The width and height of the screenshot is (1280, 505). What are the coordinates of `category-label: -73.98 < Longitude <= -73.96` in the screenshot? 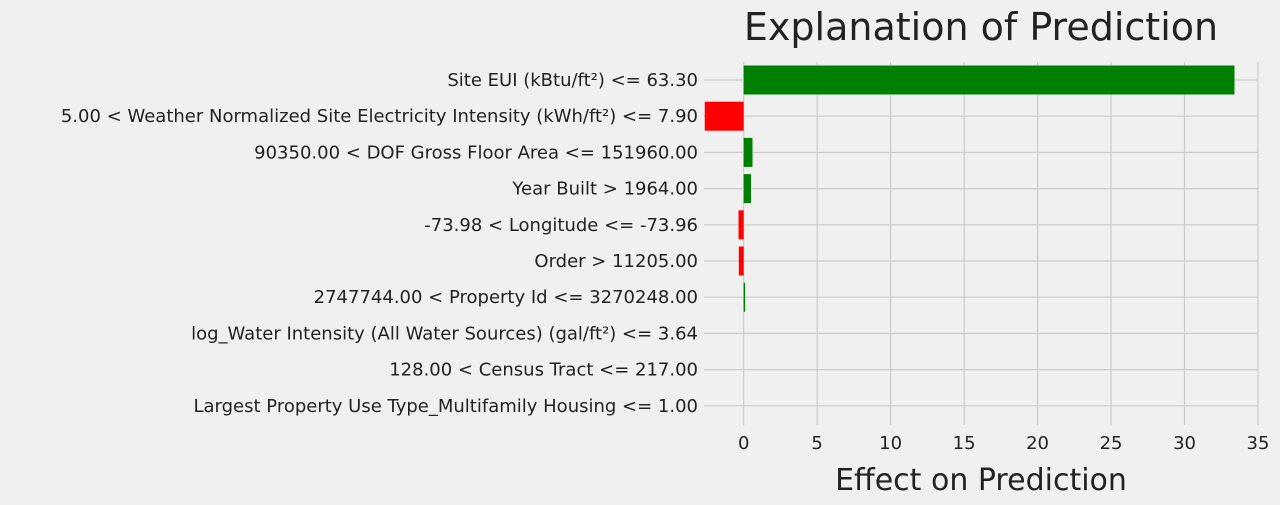 It's located at (561, 225).